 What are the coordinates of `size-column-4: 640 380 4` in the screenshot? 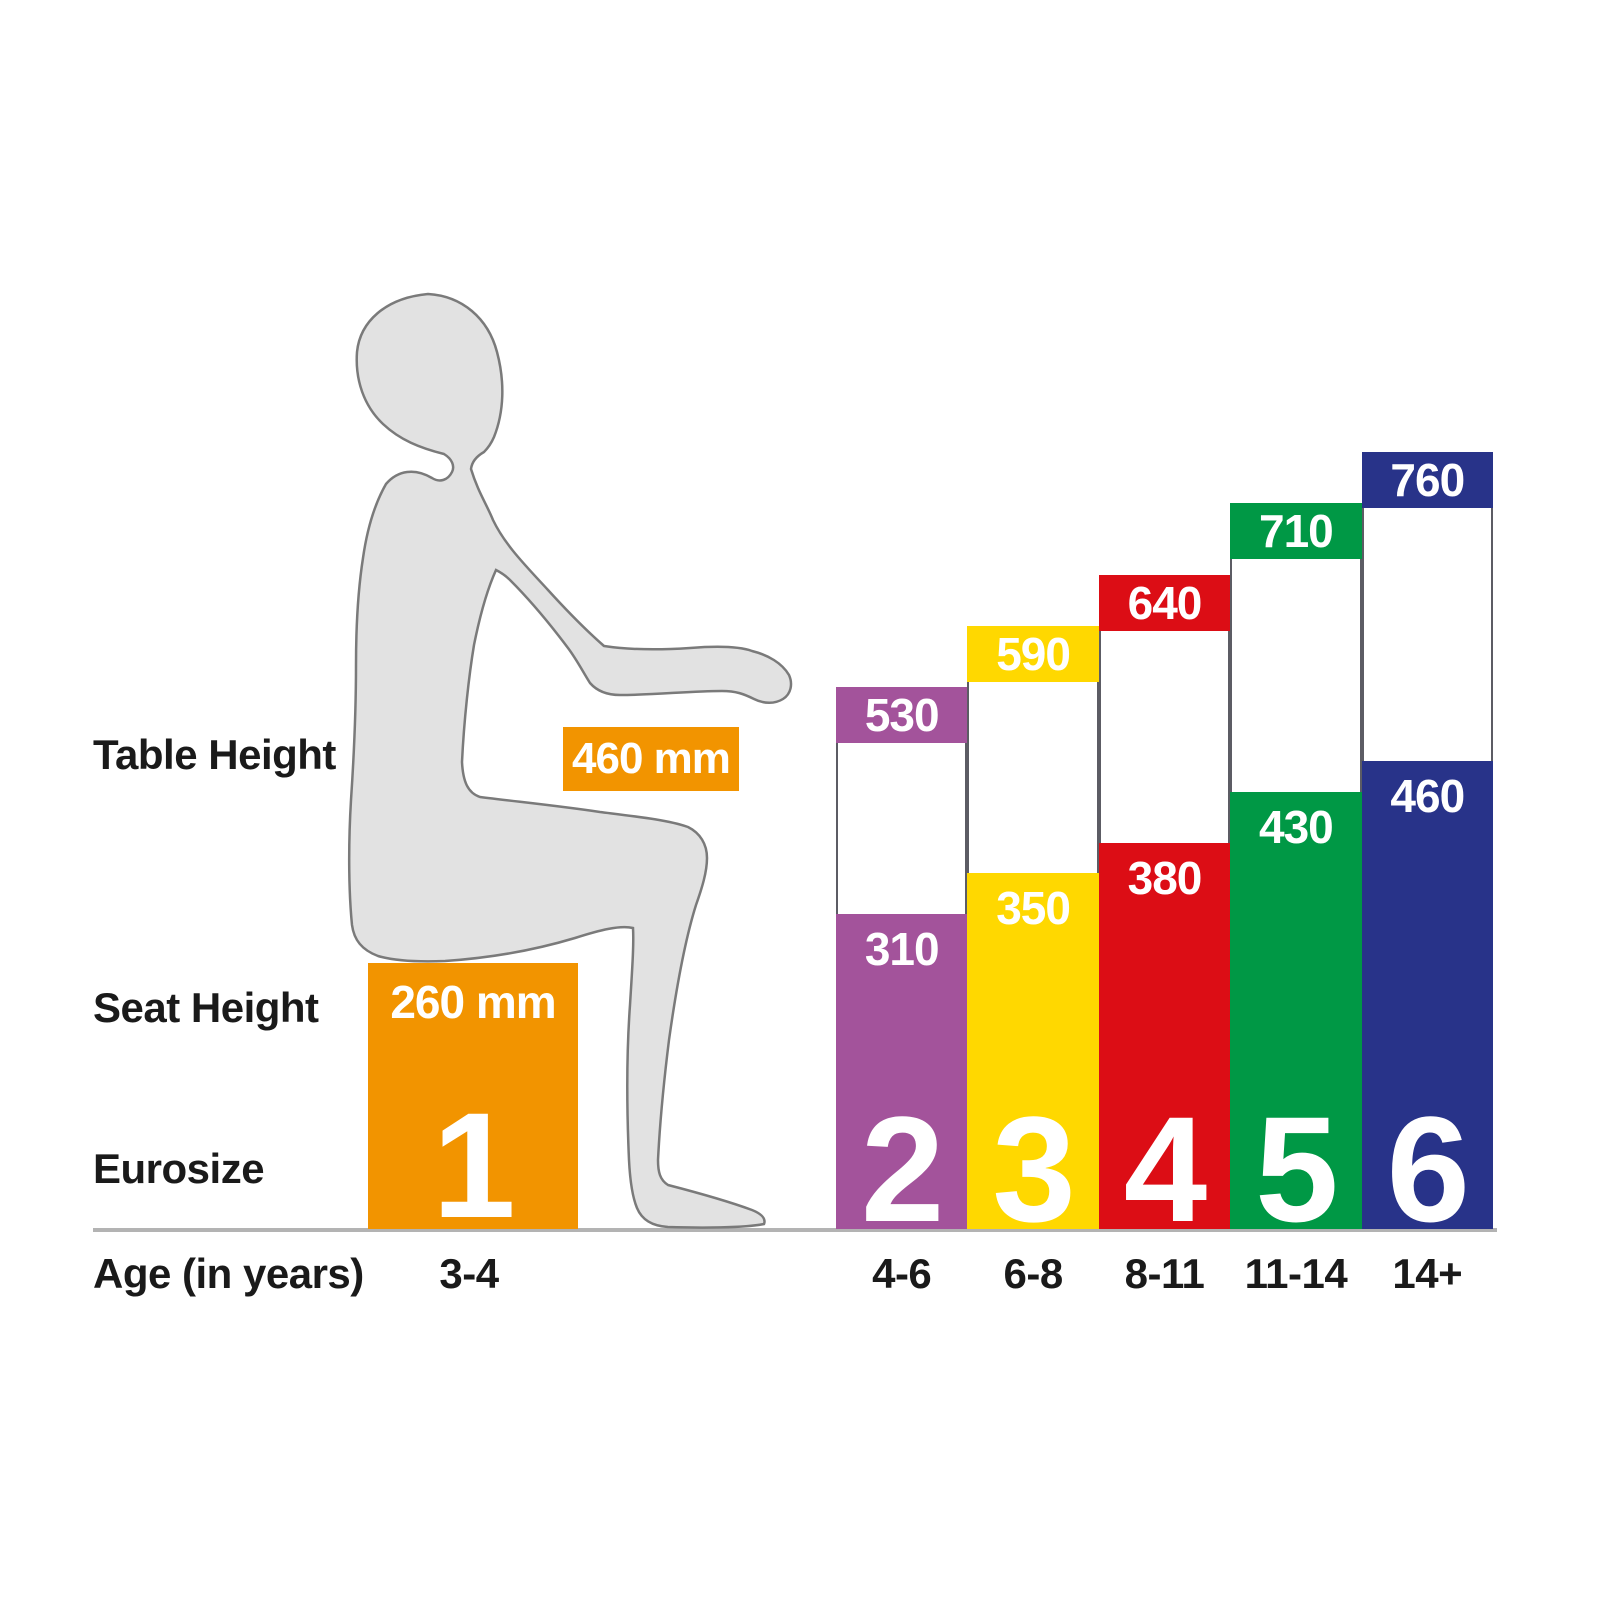 It's located at (1164, 913).